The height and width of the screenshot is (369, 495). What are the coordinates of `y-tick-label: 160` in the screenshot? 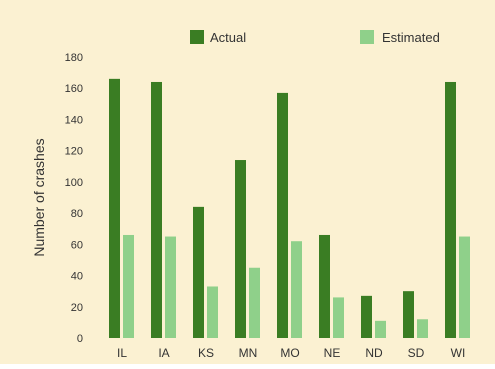 It's located at (74, 89).